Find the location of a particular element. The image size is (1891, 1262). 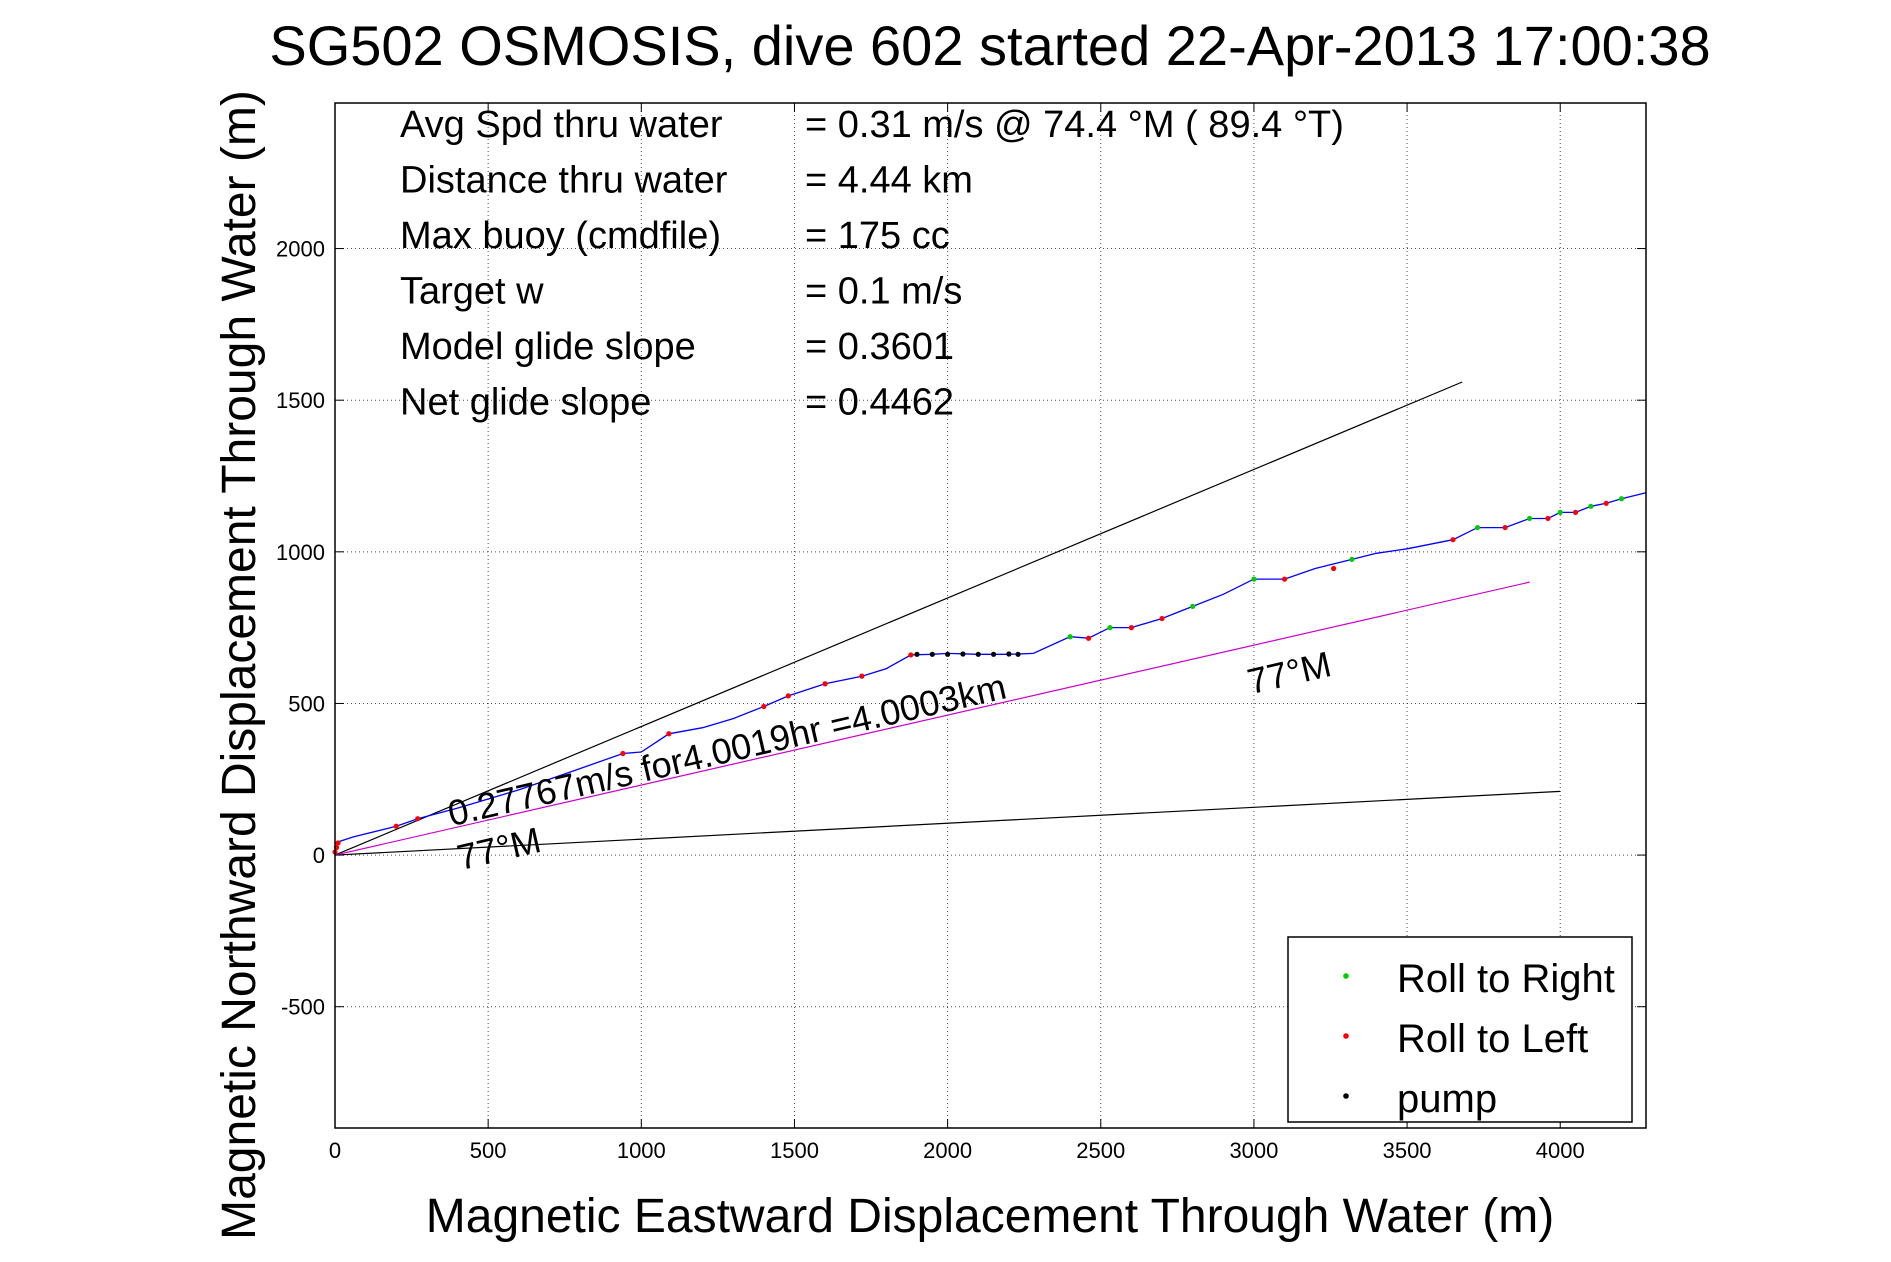

y-tick-label: 500 is located at coordinates (306, 703).